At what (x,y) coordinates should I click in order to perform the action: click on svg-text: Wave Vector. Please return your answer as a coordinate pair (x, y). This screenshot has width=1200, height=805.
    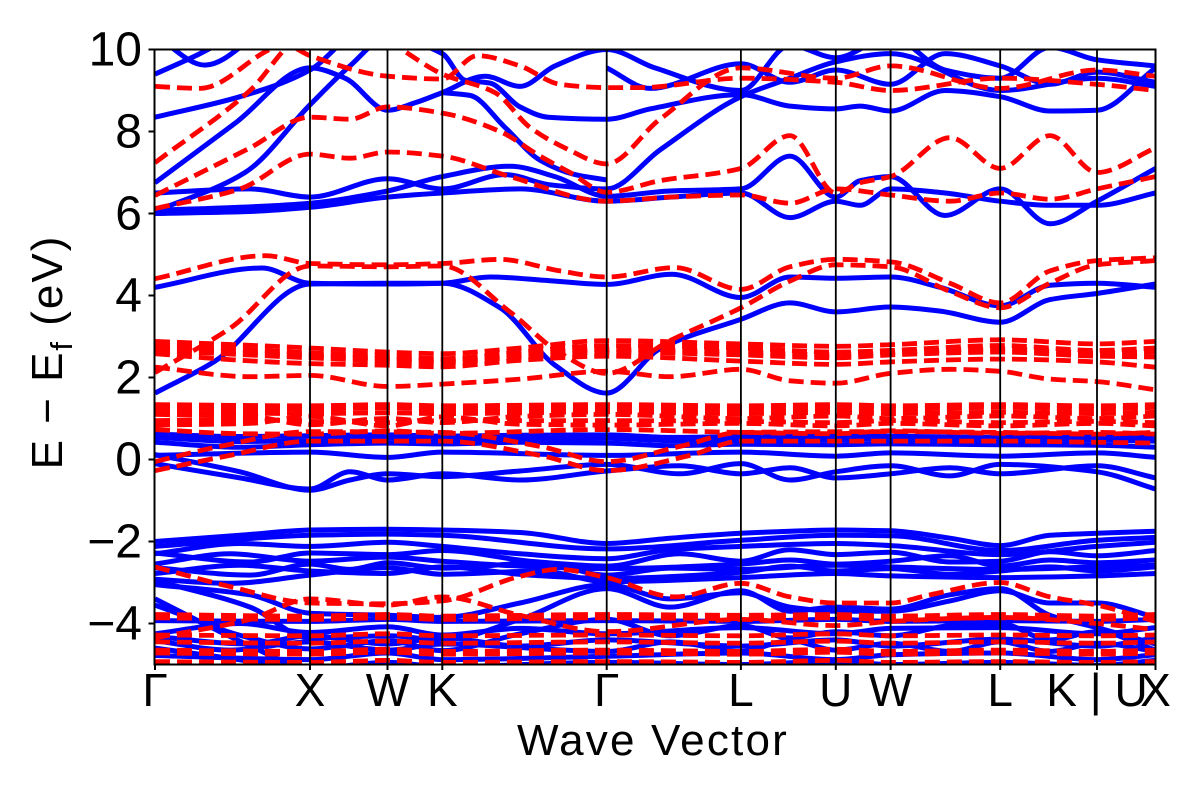
    Looking at the image, I should click on (653, 740).